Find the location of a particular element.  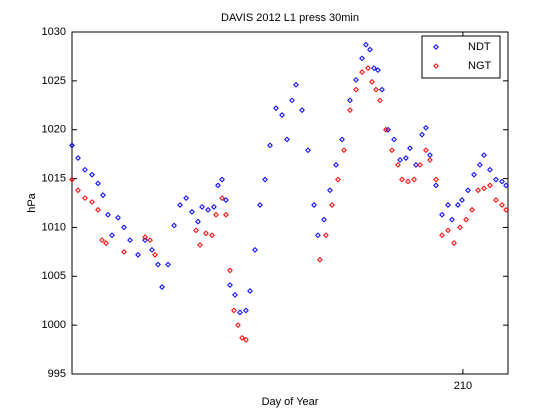

chart-title: DAVIS 2012 L1 press 30min is located at coordinates (290, 18).